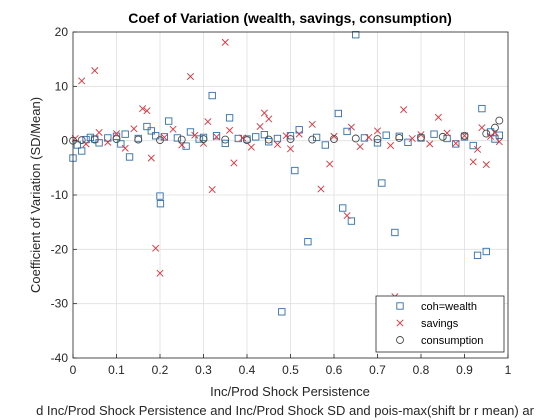 This screenshot has height=420, width=560. What do you see at coordinates (464, 370) in the screenshot?
I see `x-tick-label: 0.9` at bounding box center [464, 370].